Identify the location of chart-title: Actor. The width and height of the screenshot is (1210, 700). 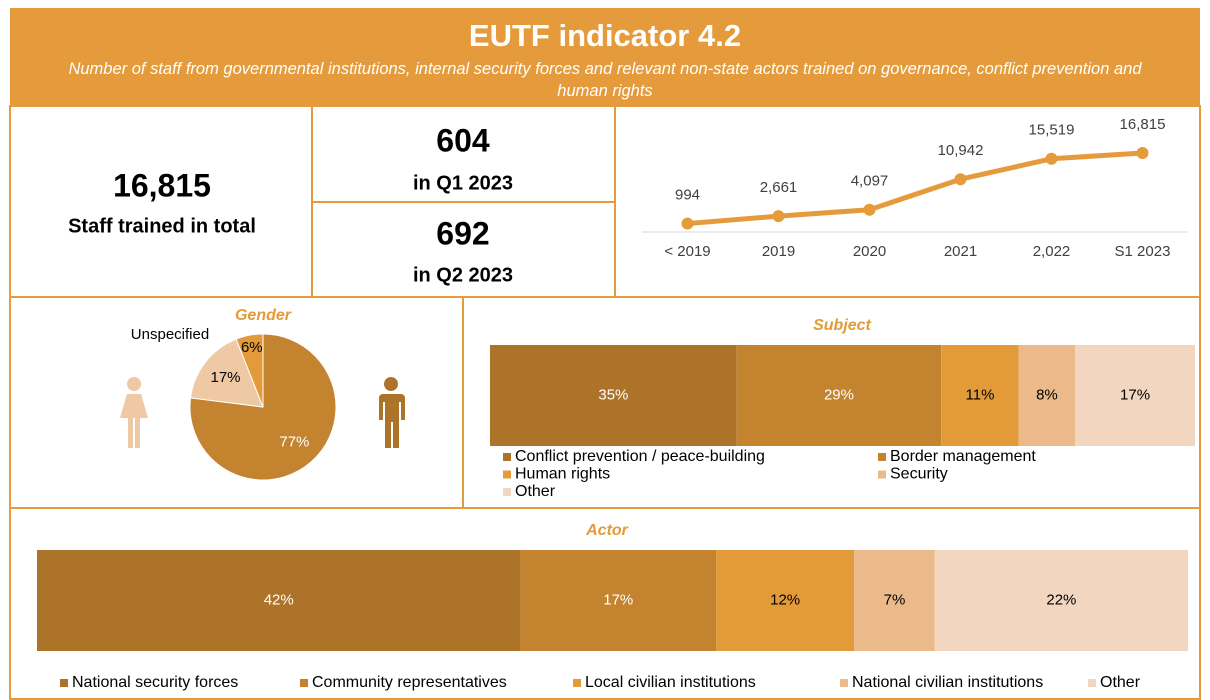
(607, 530).